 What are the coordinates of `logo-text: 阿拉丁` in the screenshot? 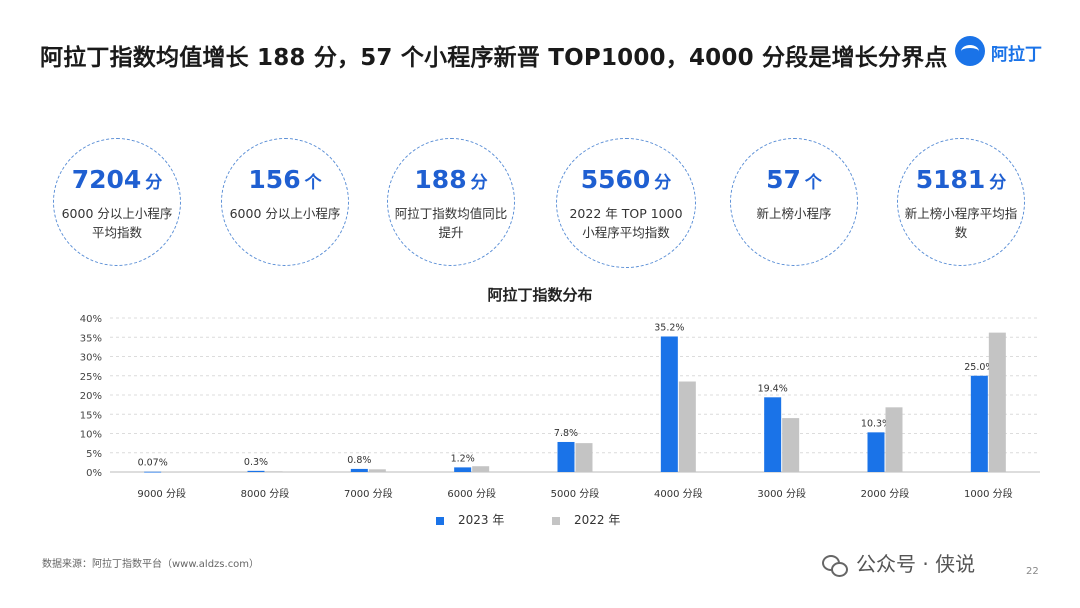 It's located at (1016, 55).